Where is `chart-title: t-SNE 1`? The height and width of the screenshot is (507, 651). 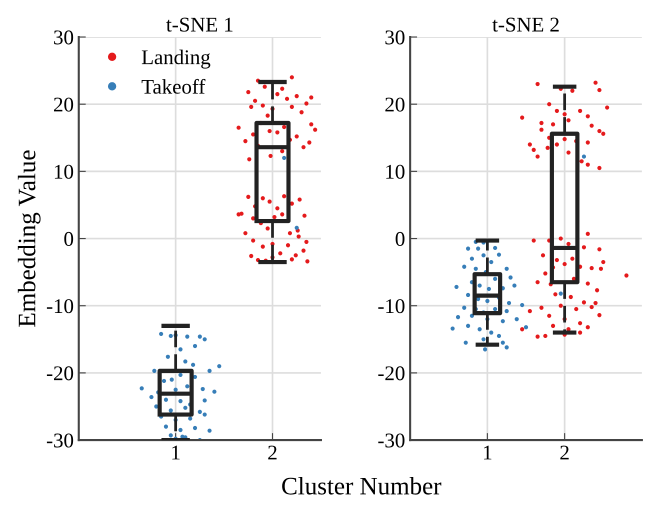 chart-title: t-SNE 1 is located at coordinates (199, 25).